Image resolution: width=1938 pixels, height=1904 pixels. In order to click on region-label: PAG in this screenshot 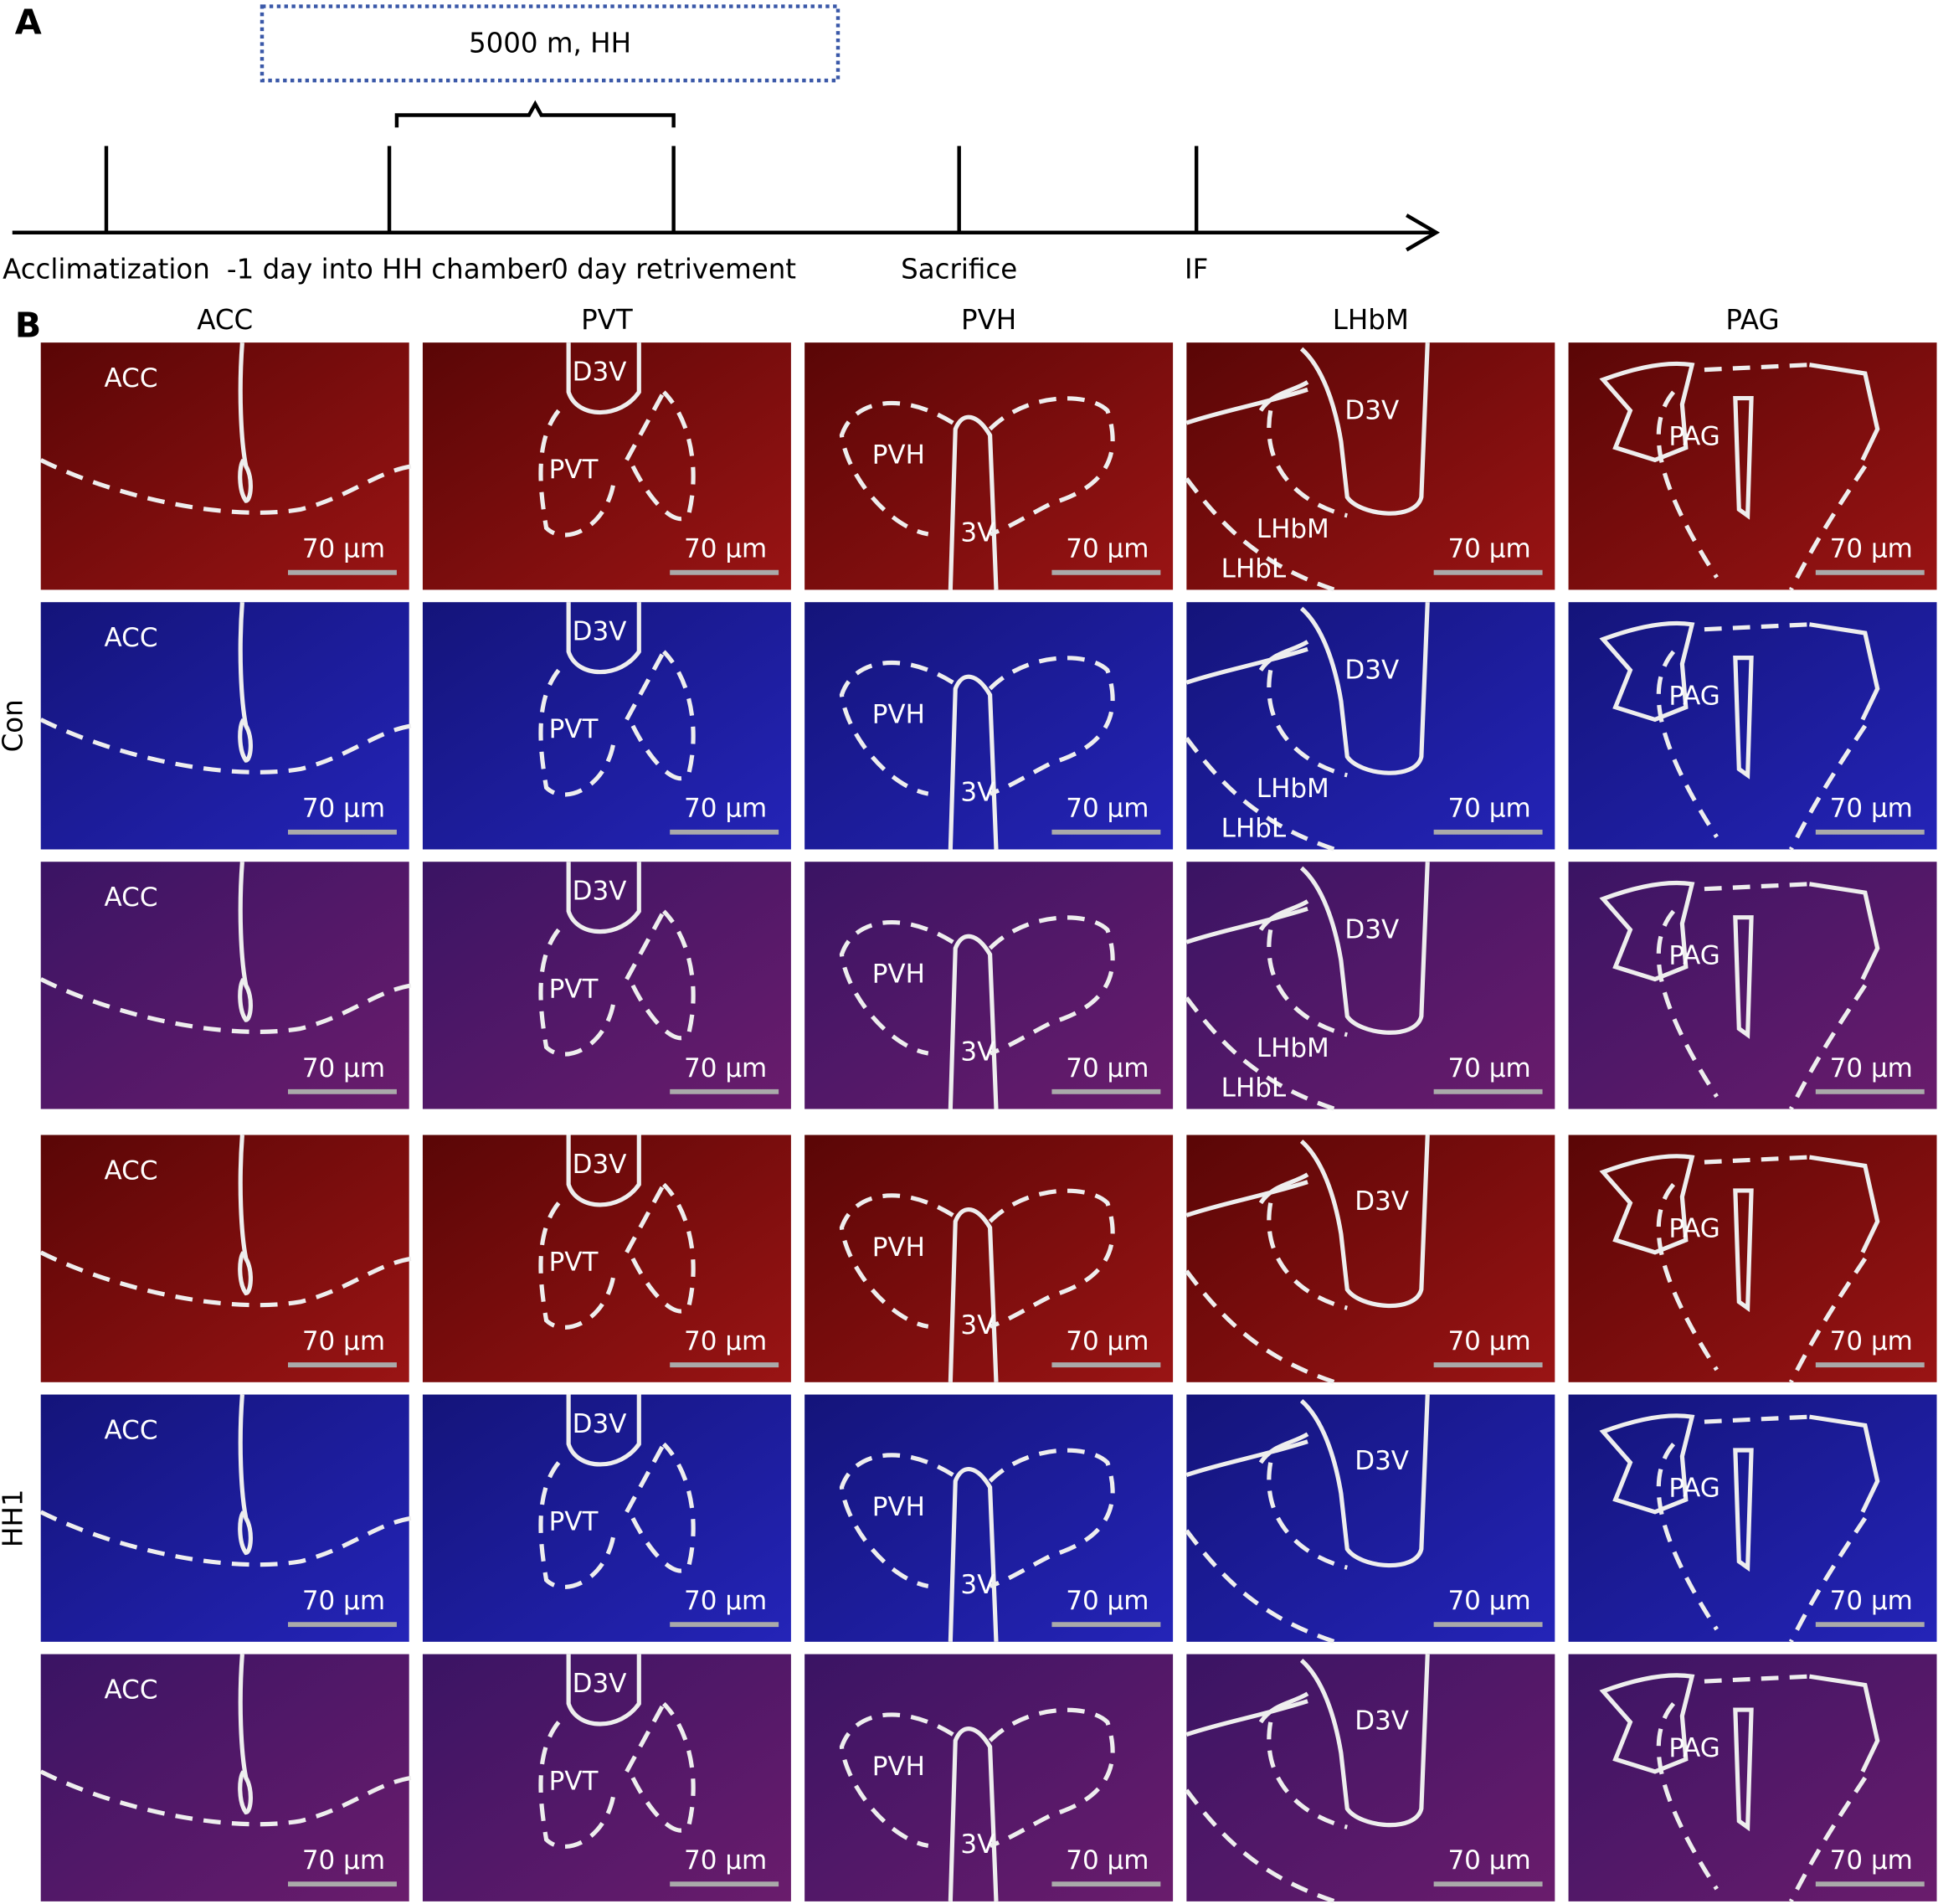, I will do `click(1694, 436)`.